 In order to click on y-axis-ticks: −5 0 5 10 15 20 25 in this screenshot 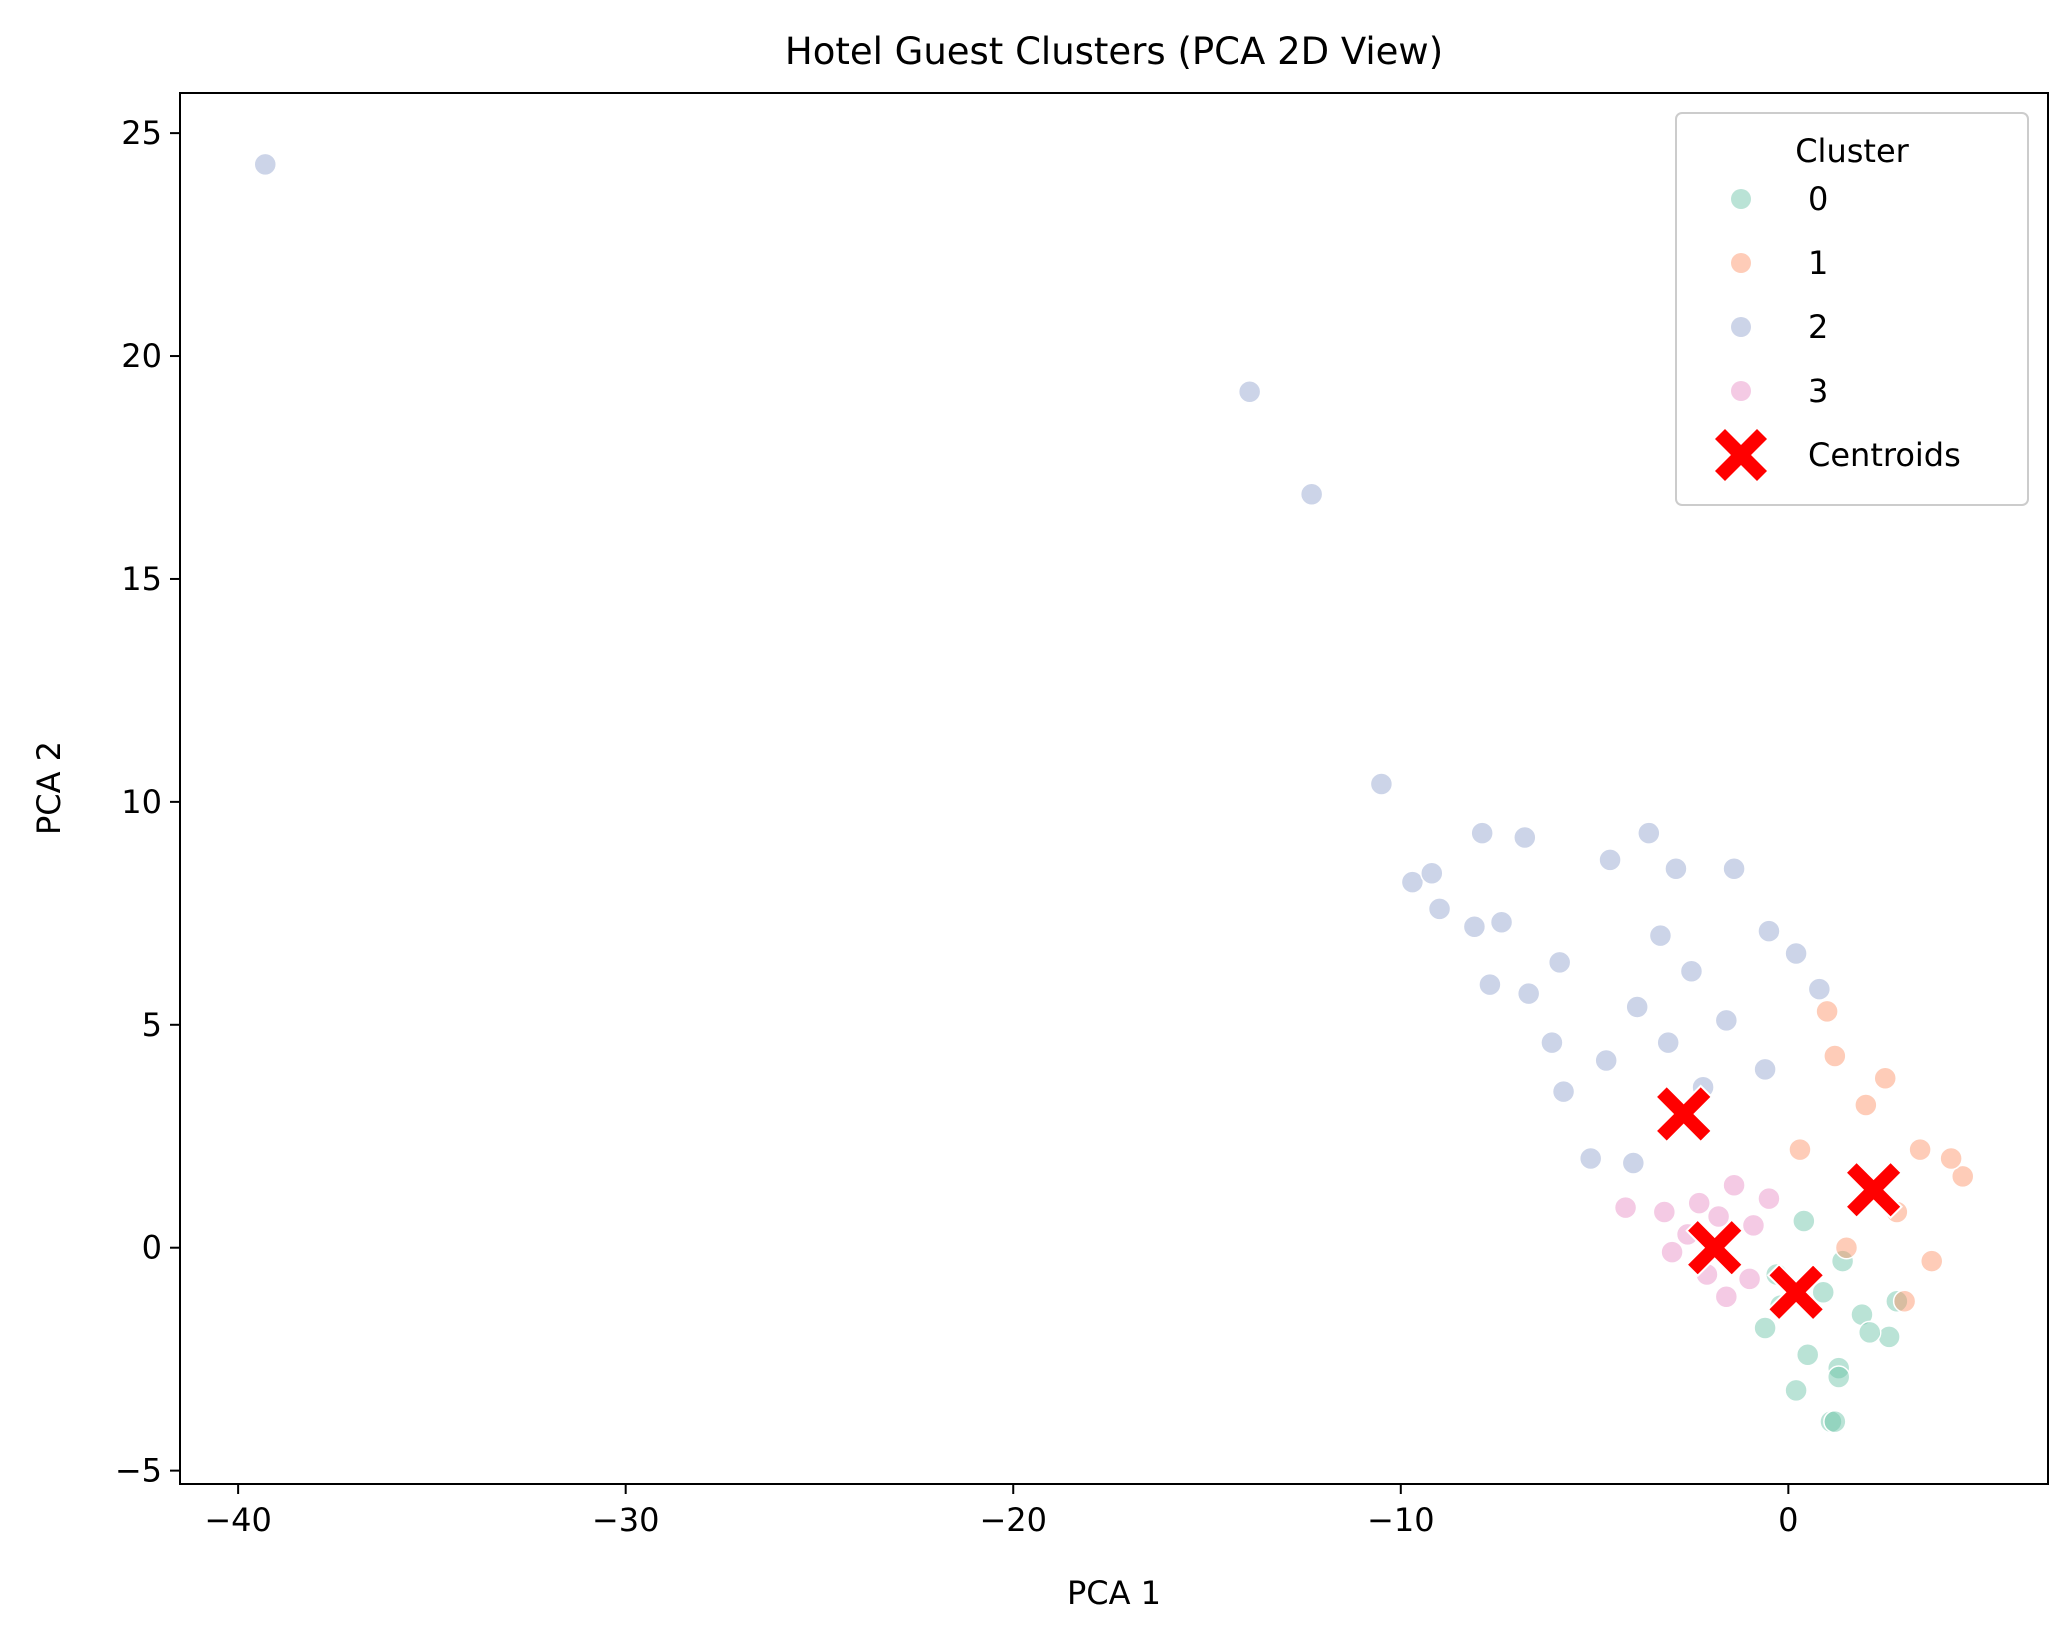, I will do `click(147, 802)`.